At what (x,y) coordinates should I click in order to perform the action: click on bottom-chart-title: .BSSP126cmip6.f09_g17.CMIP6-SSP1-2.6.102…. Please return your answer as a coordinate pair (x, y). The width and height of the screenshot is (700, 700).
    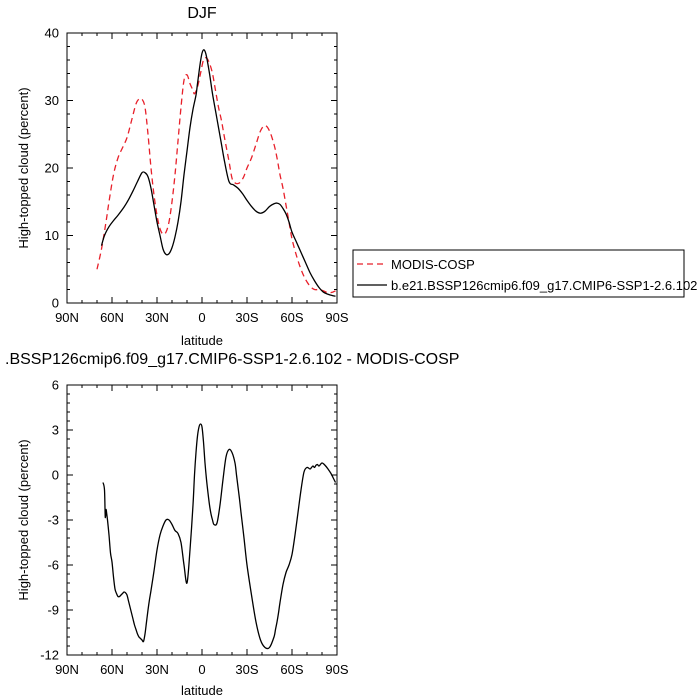
    Looking at the image, I should click on (232, 359).